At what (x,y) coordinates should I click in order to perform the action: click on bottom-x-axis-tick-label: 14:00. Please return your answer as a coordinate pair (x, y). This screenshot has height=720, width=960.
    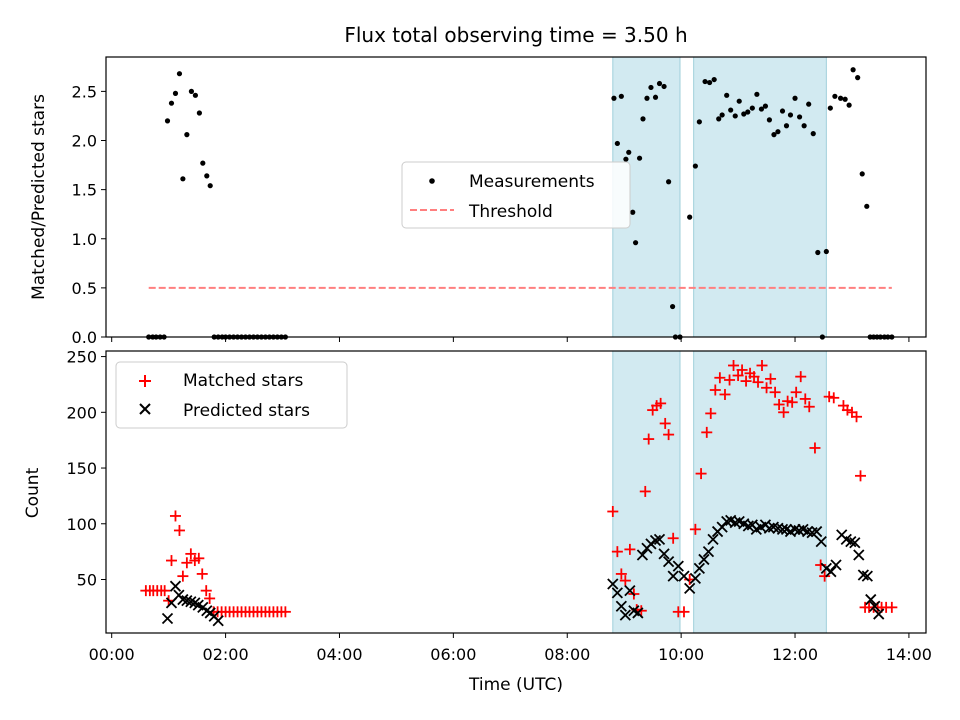
    Looking at the image, I should click on (909, 654).